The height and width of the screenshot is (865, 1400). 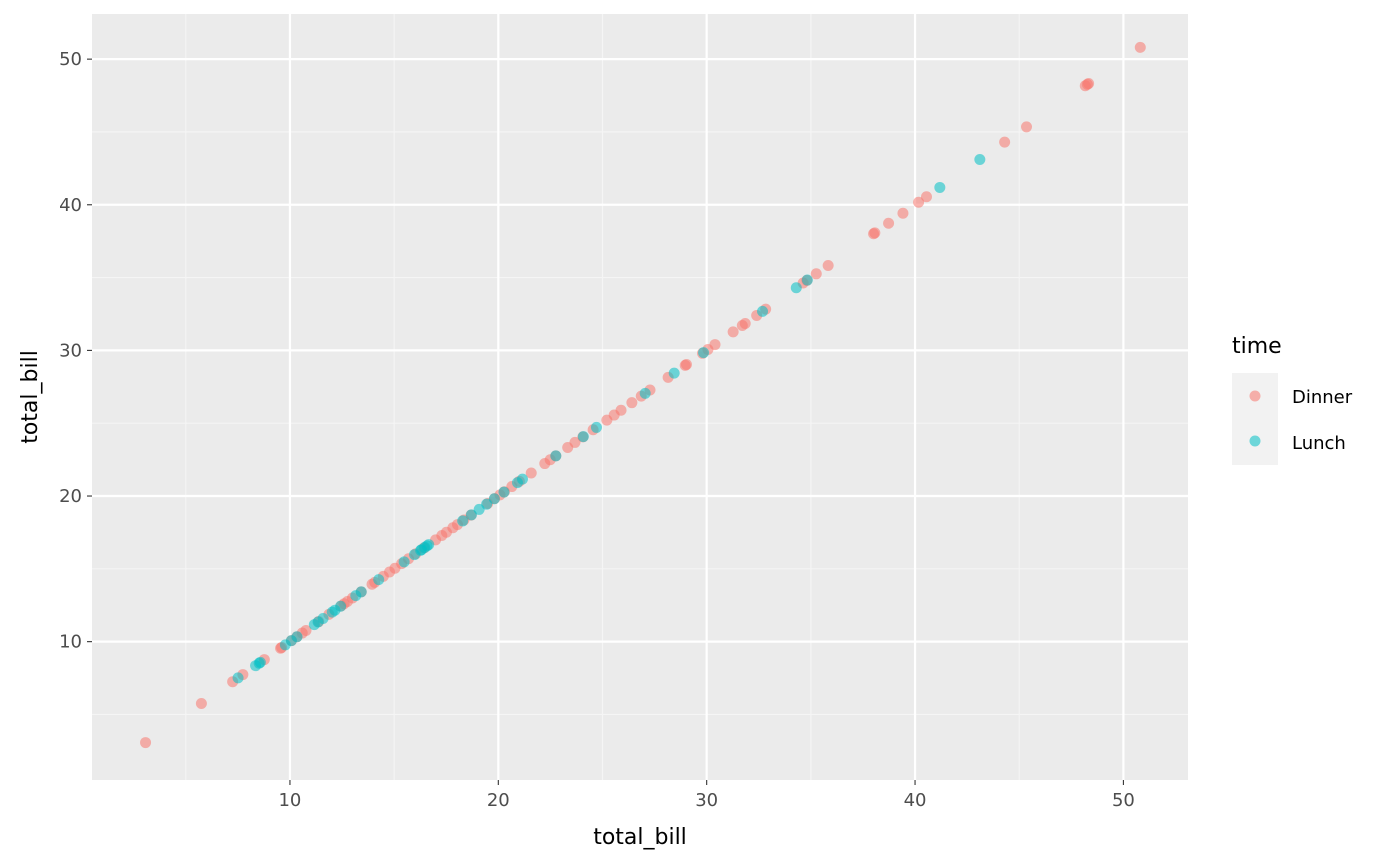 I want to click on y-tick-label: 40, so click(x=70, y=205).